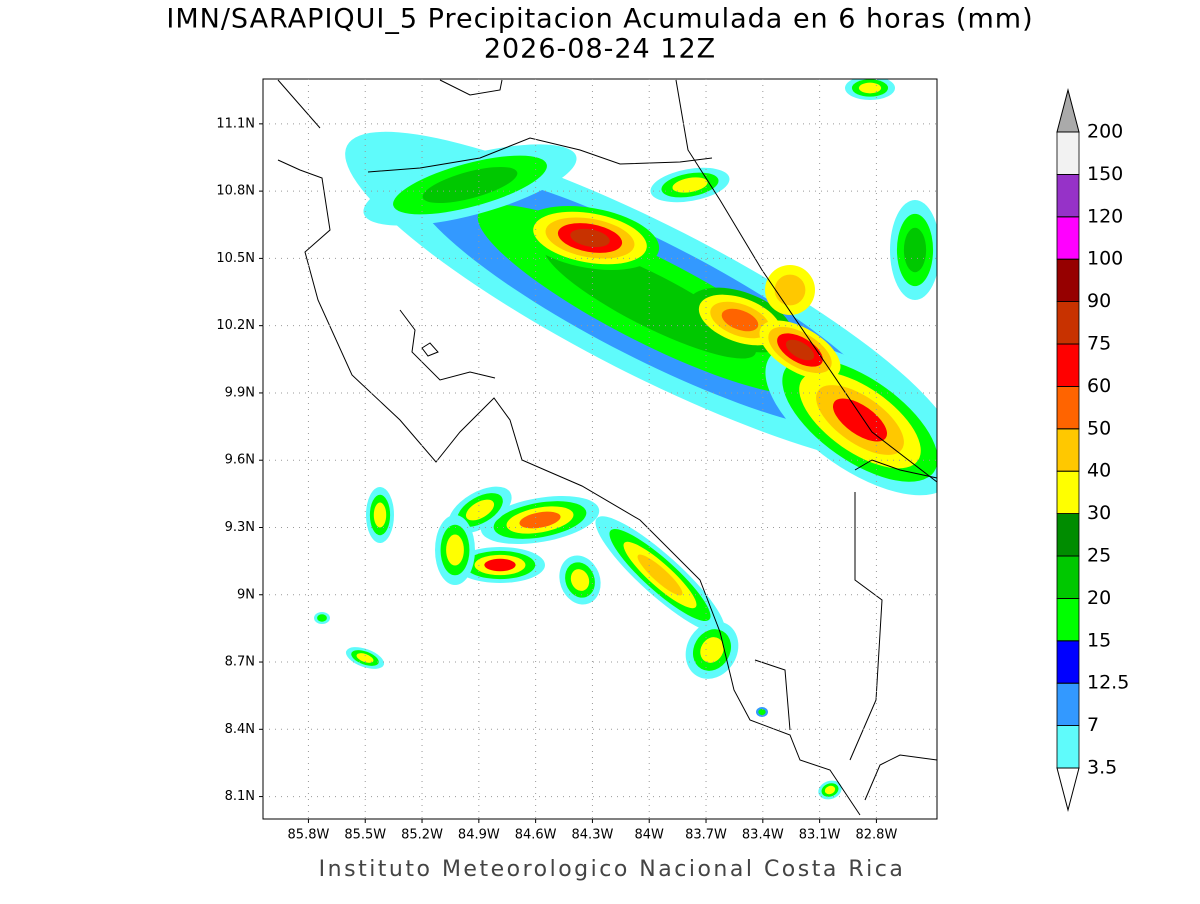 The width and height of the screenshot is (1200, 904). Describe the element at coordinates (235, 123) in the screenshot. I see `y-tick-label: 11.1N` at that location.